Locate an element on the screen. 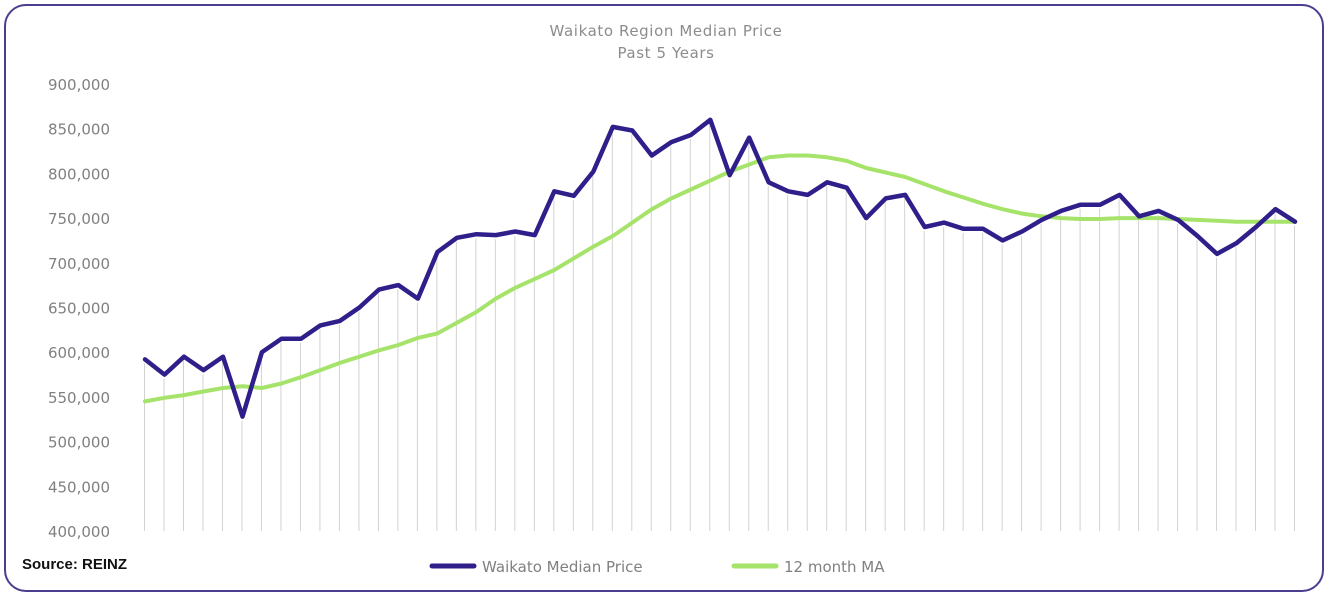 Image resolution: width=1332 pixels, height=600 pixels. y-tick-label: 500,000 is located at coordinates (79, 443).